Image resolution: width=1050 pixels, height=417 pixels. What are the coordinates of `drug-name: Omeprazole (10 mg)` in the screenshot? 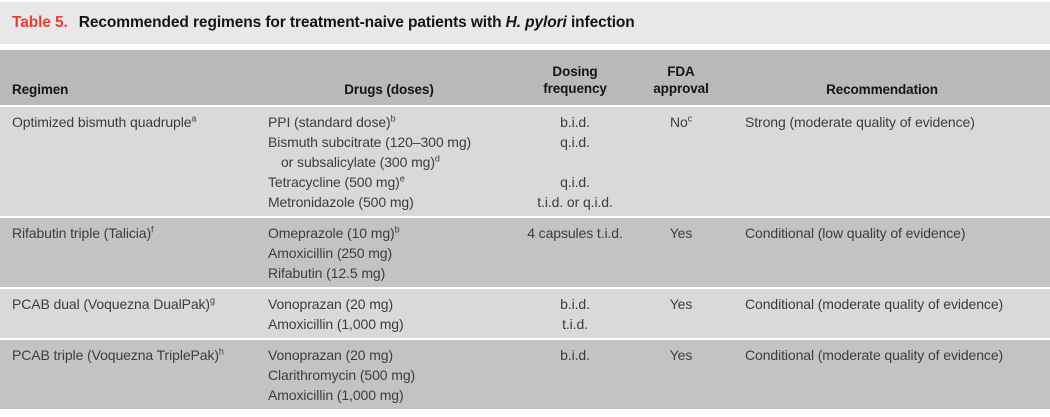 It's located at (331, 233).